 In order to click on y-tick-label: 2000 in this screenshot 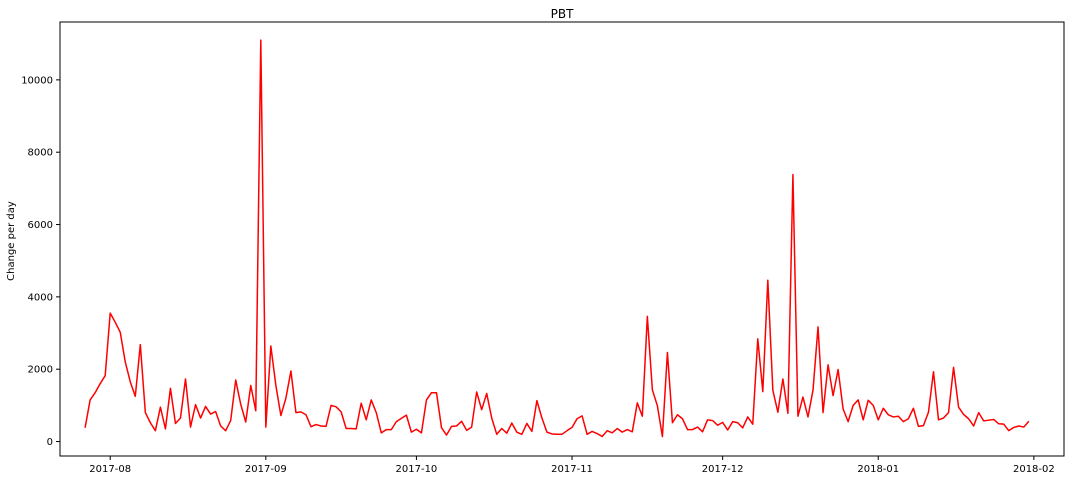, I will do `click(40, 370)`.